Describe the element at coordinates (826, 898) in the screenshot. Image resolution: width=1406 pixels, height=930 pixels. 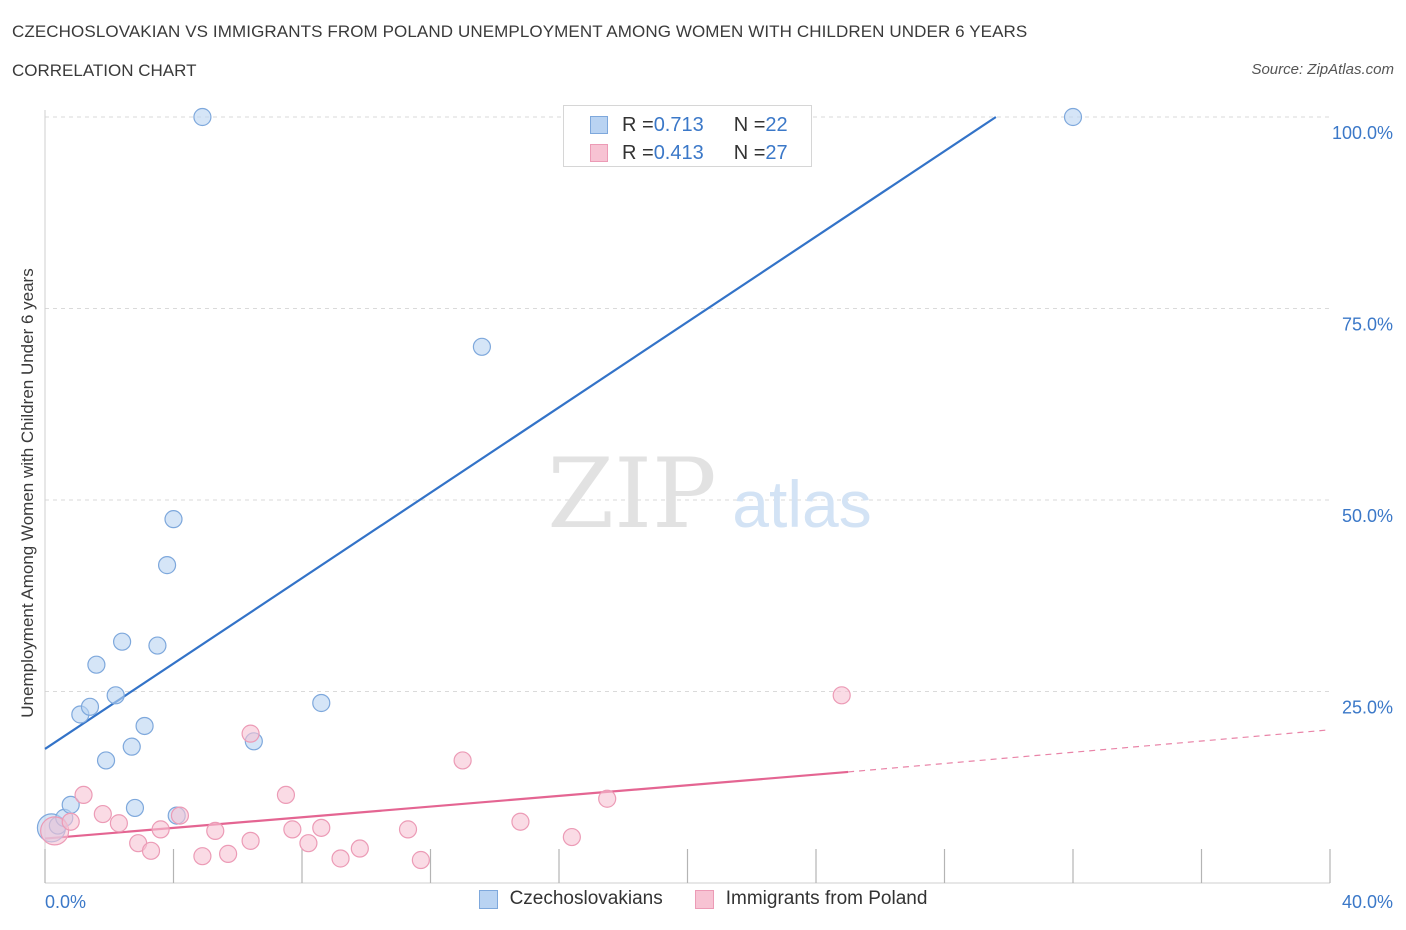
I see `legend-label: Immigrants from Poland` at that location.